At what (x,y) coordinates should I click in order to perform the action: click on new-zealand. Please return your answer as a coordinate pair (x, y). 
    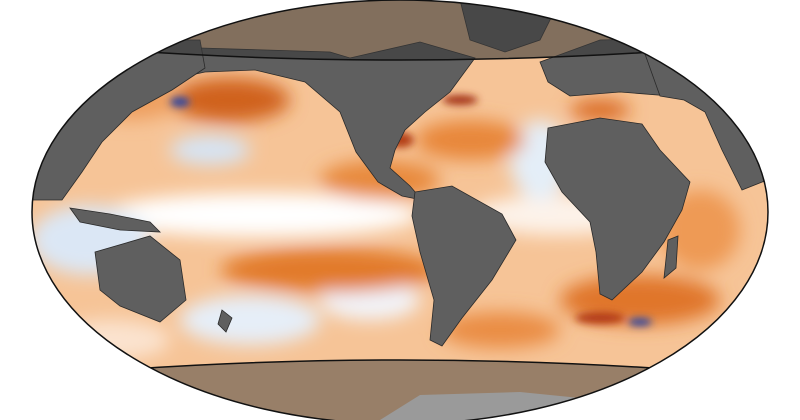
    Looking at the image, I should click on (225, 321).